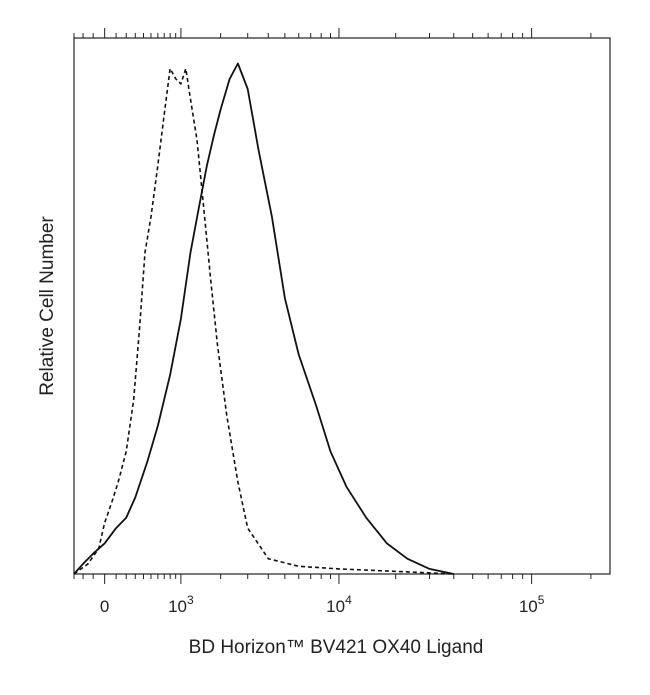 The width and height of the screenshot is (650, 695). Describe the element at coordinates (181, 604) in the screenshot. I see `x-tick-label: 10³` at that location.